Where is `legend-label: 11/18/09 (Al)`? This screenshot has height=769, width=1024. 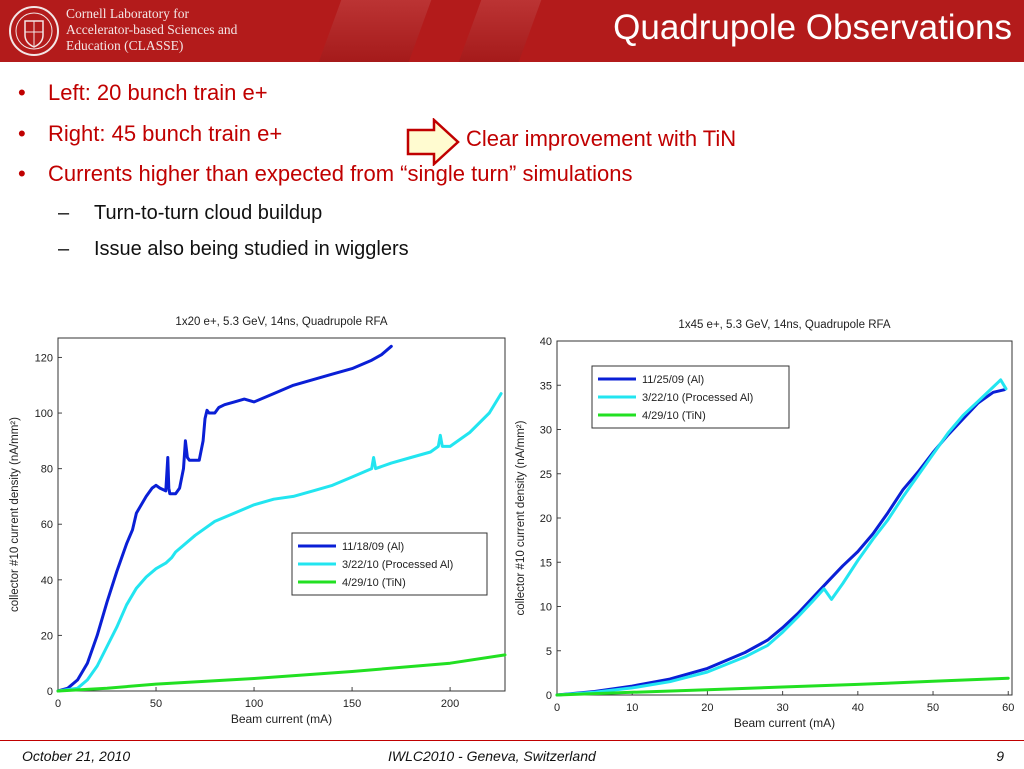 legend-label: 11/18/09 (Al) is located at coordinates (373, 547).